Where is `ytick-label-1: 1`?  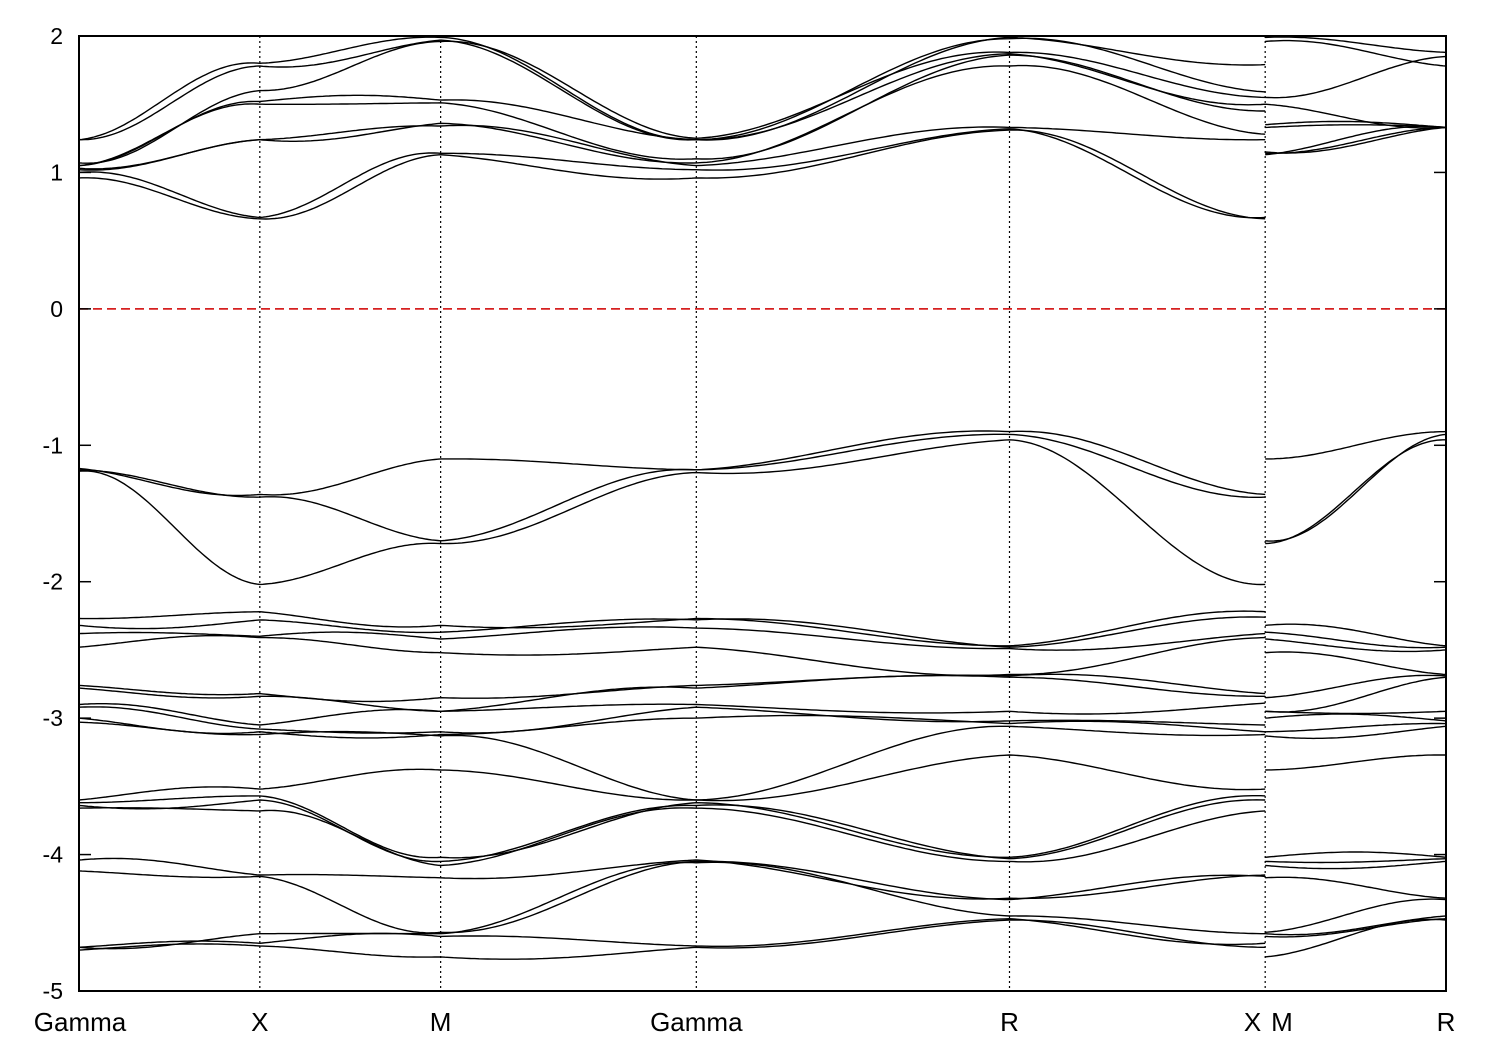
ytick-label-1: 1 is located at coordinates (56, 172).